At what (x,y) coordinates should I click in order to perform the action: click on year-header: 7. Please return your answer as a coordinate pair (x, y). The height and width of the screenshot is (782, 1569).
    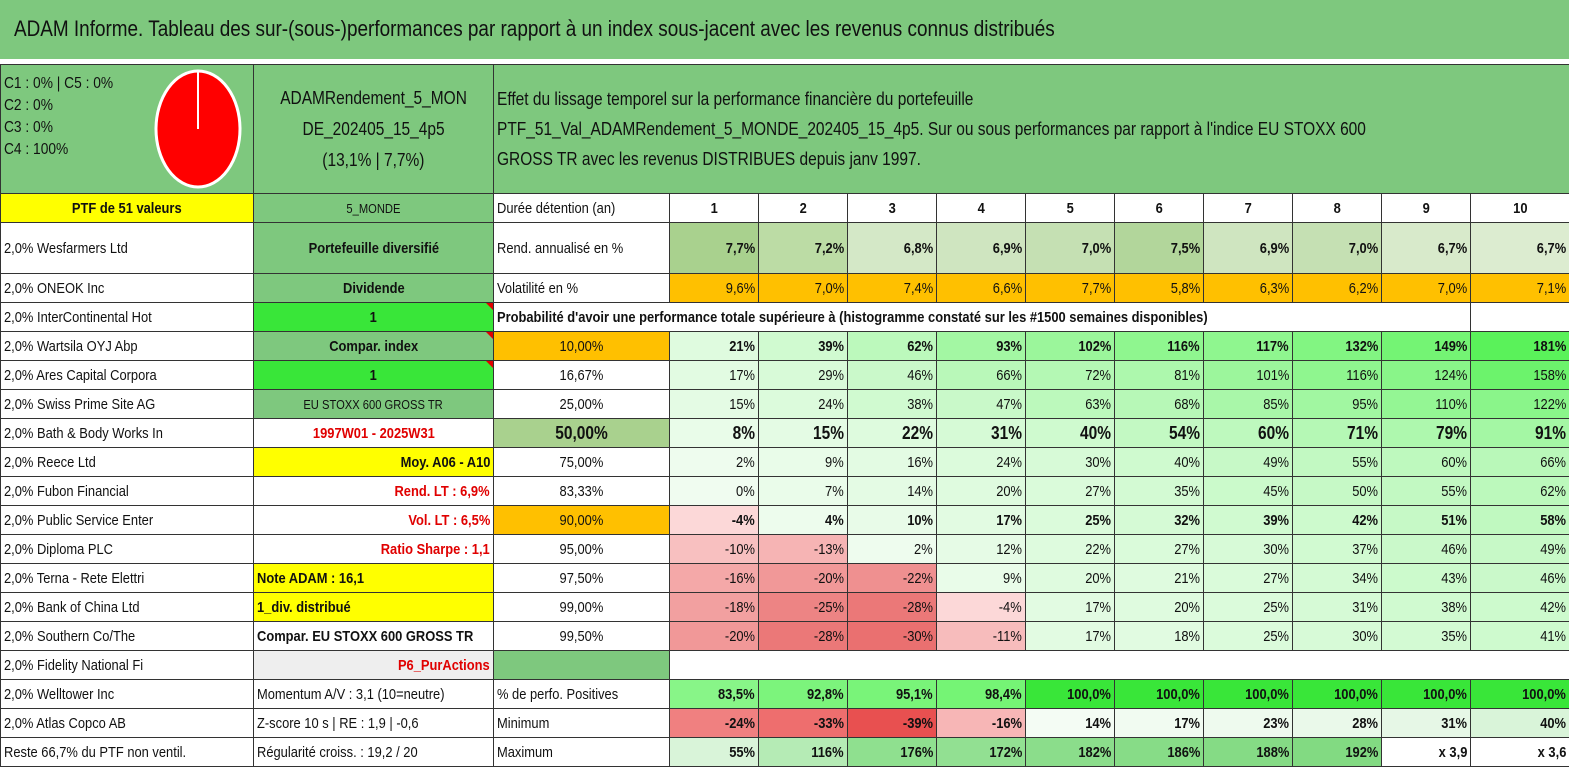
    Looking at the image, I should click on (1248, 208).